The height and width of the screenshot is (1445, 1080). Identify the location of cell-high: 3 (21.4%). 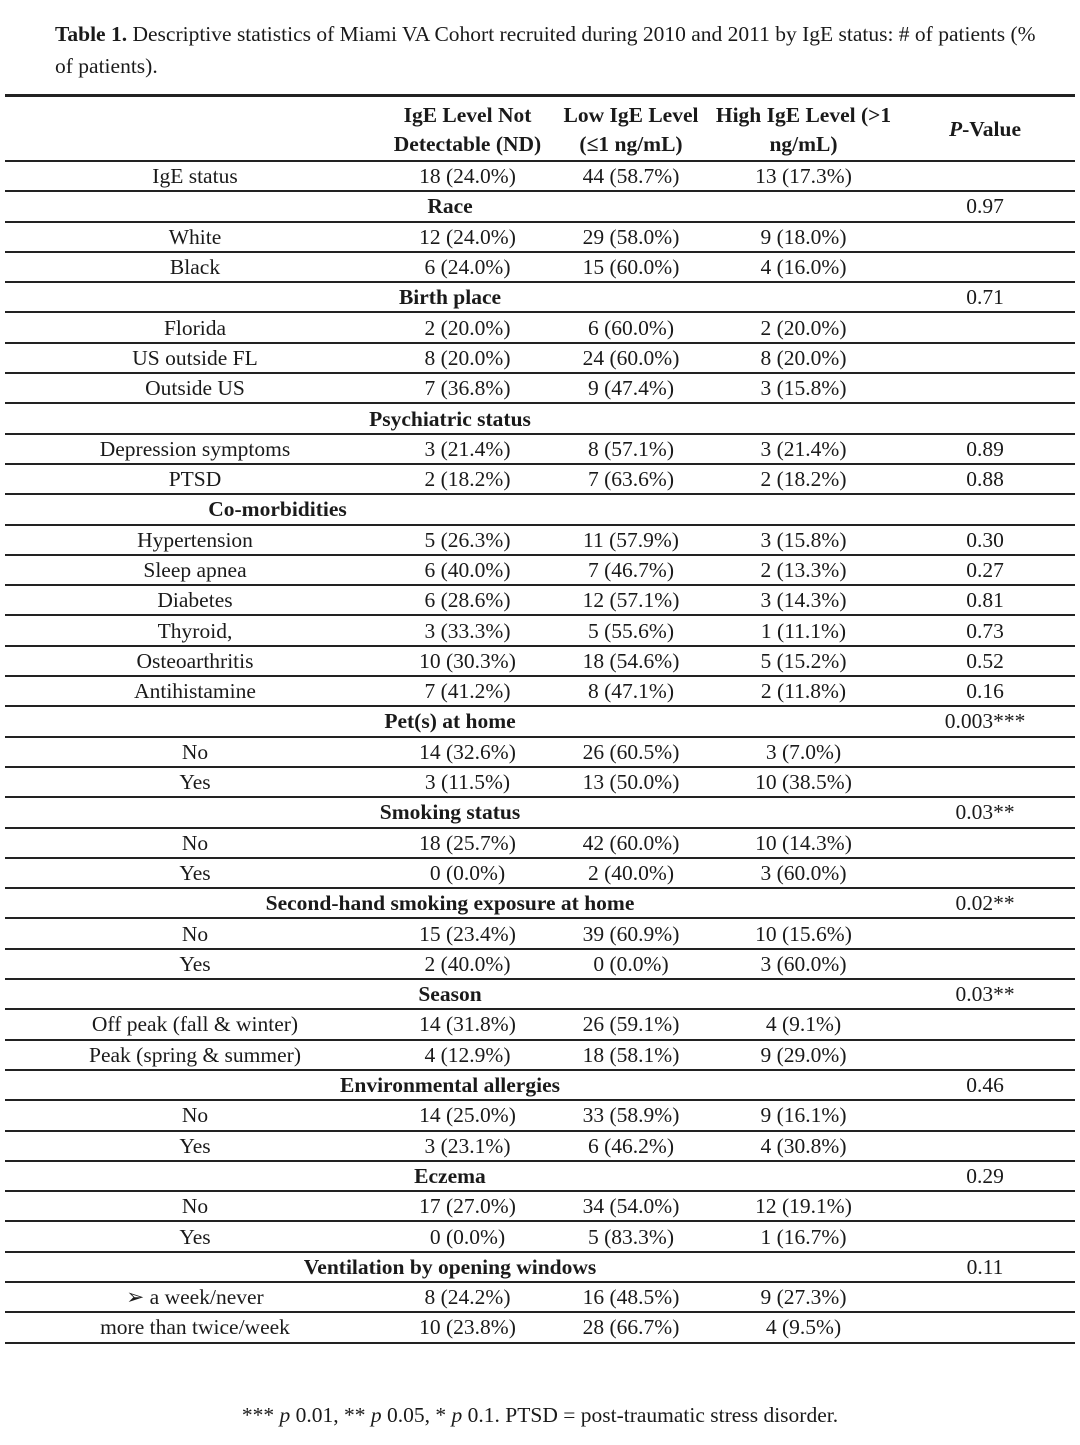
(803, 448).